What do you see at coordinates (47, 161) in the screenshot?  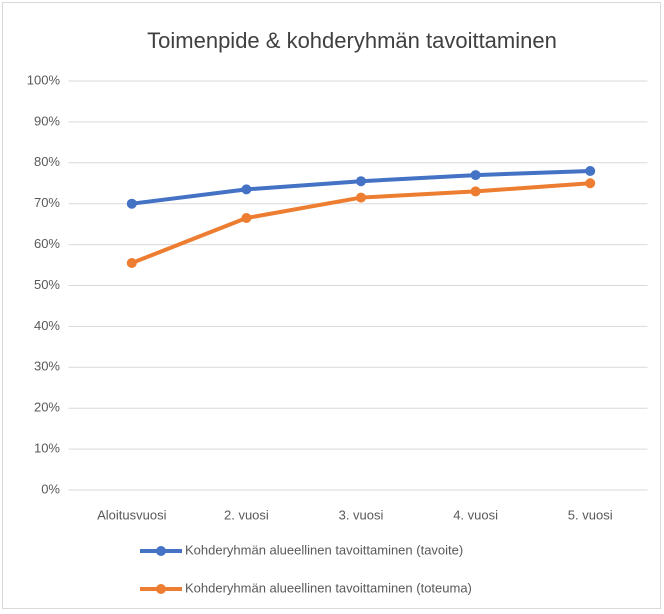 I see `y-tick-label: 80%` at bounding box center [47, 161].